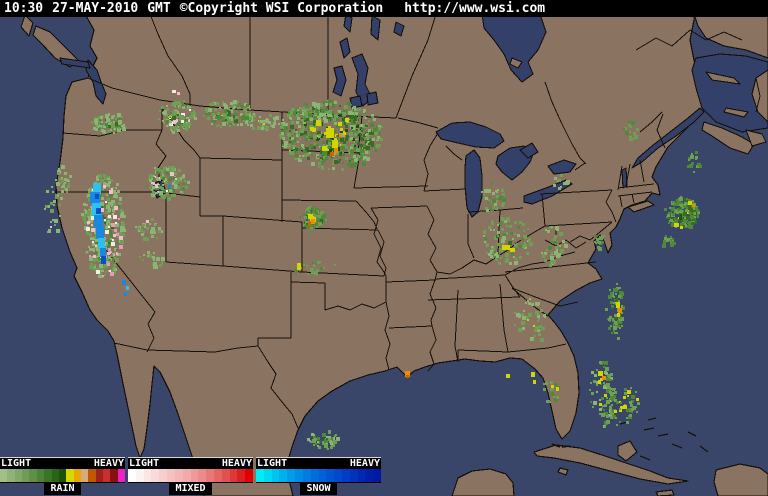 Image resolution: width=768 pixels, height=496 pixels. I want to click on james-bay-island, so click(516, 63).